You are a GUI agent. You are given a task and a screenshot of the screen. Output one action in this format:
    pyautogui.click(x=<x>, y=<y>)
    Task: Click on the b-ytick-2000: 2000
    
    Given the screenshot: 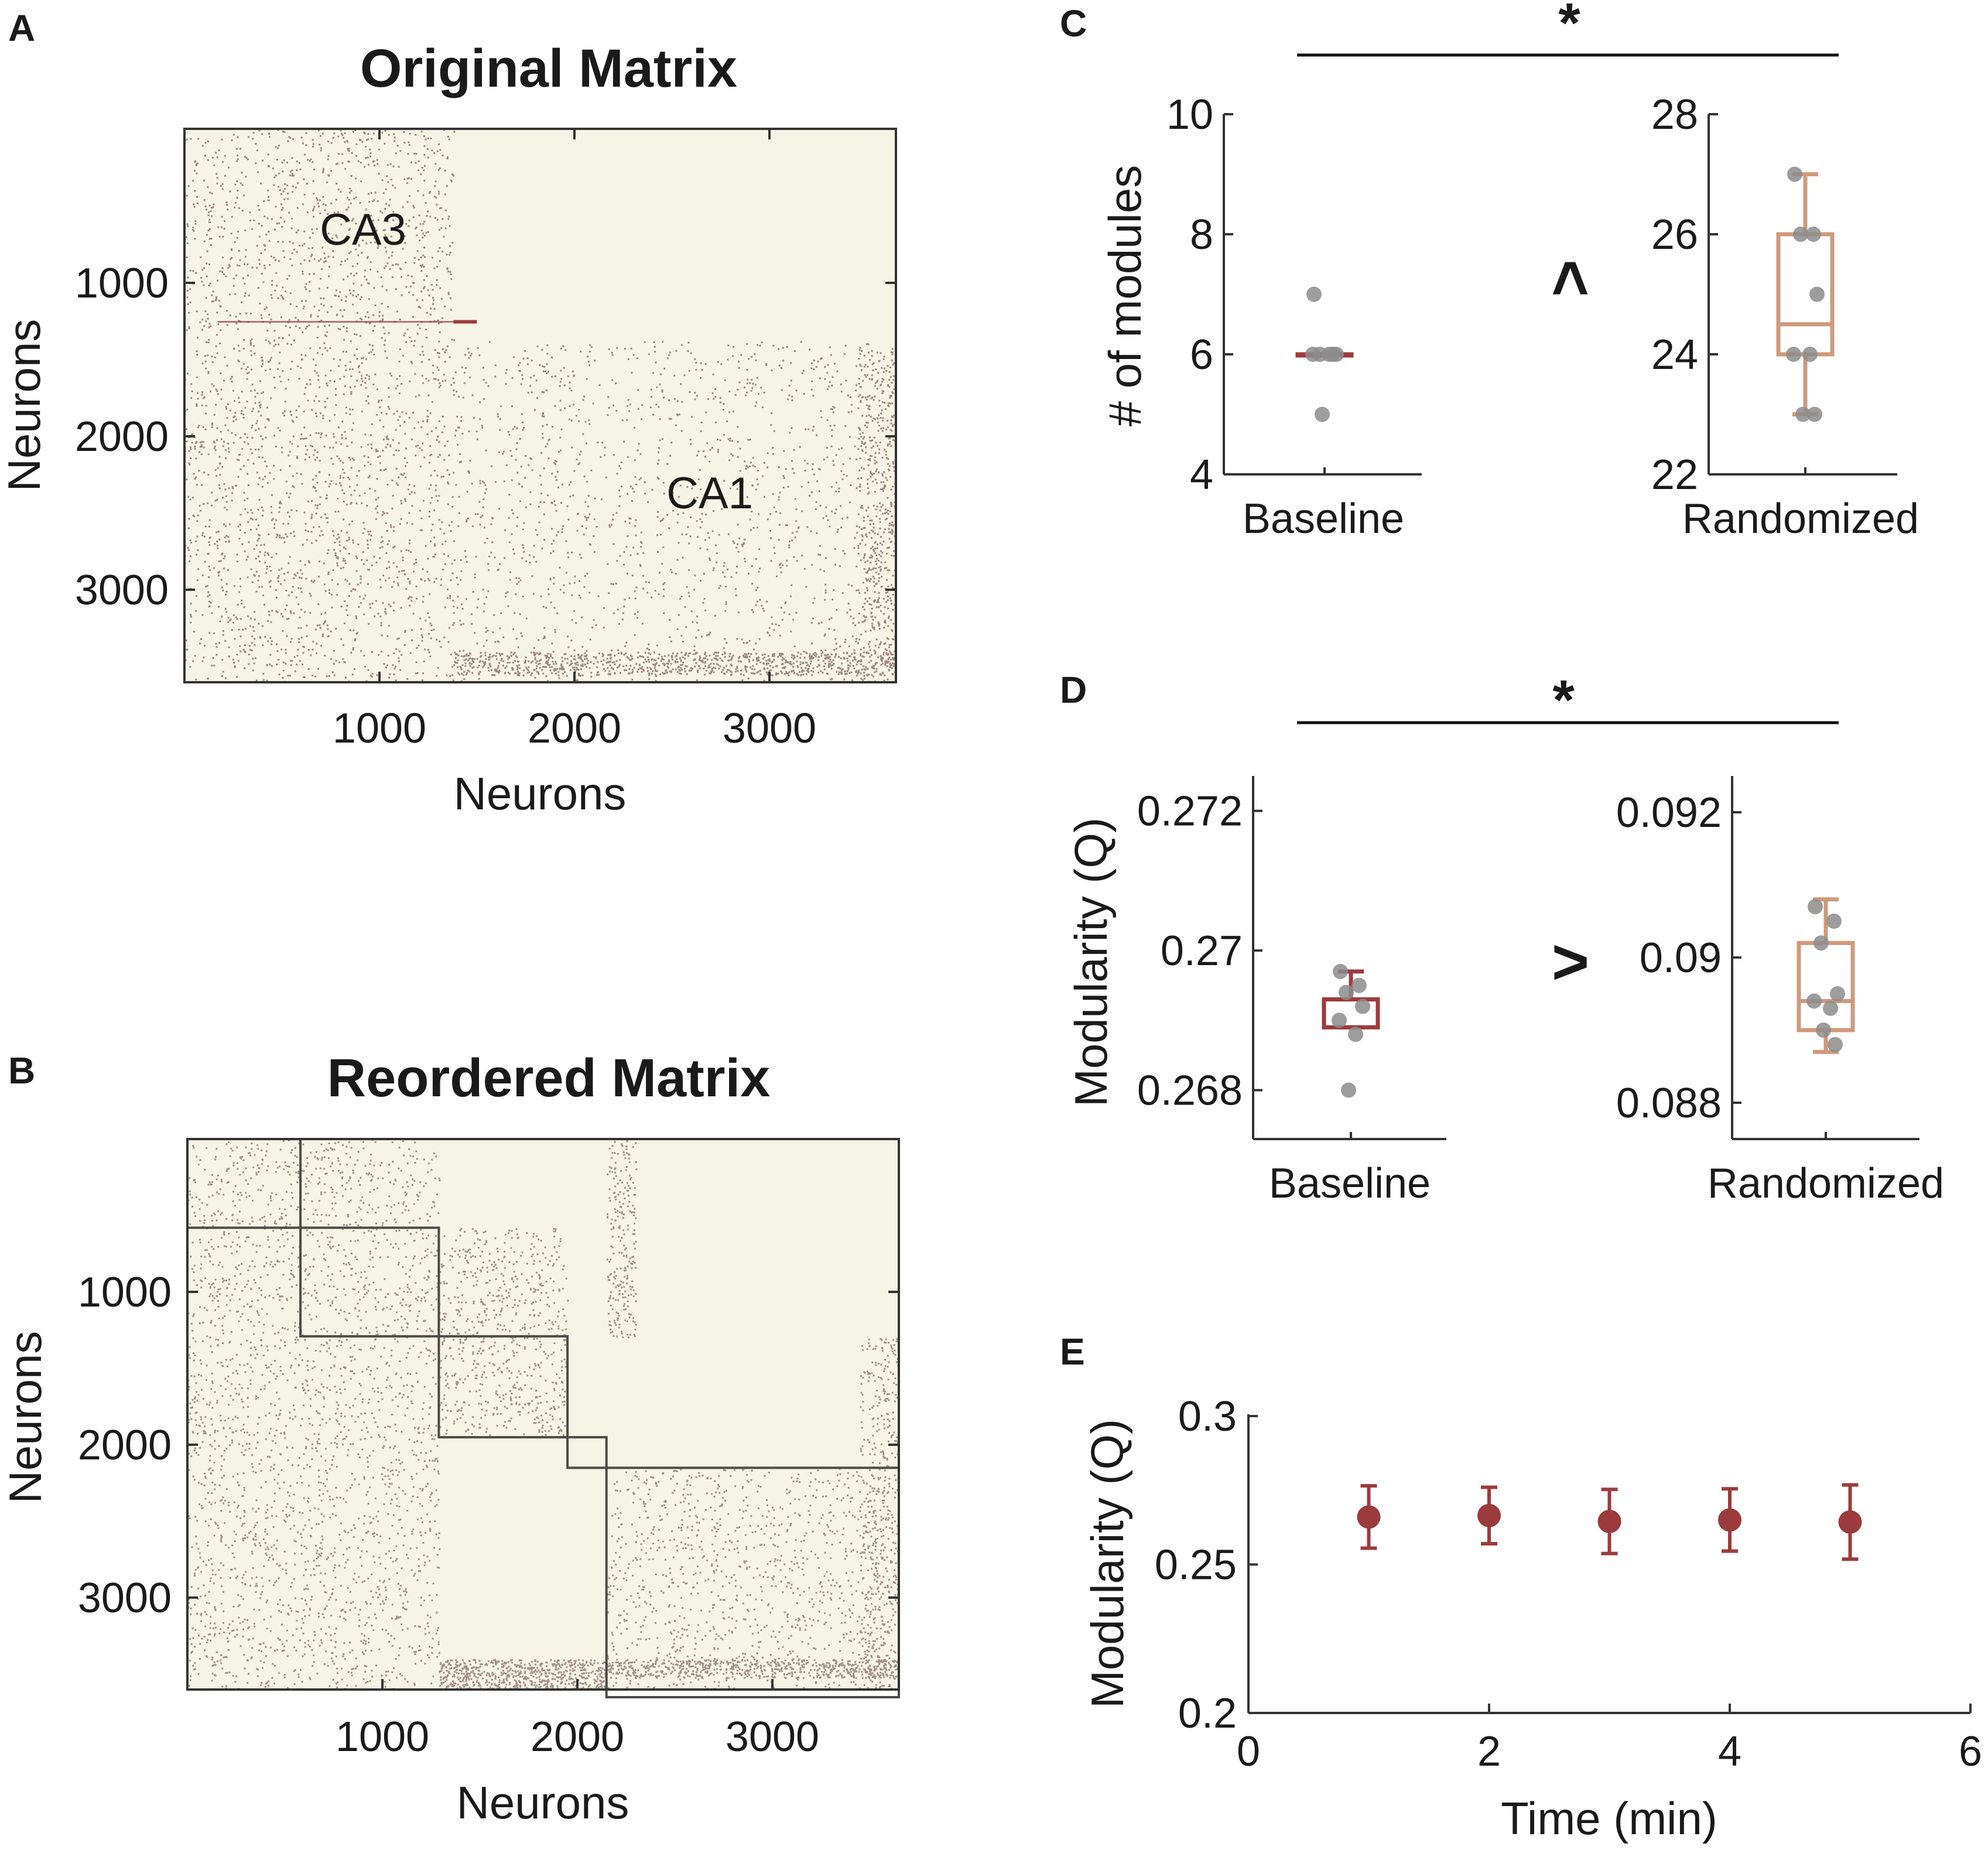 What is the action you would take?
    pyautogui.click(x=125, y=1446)
    